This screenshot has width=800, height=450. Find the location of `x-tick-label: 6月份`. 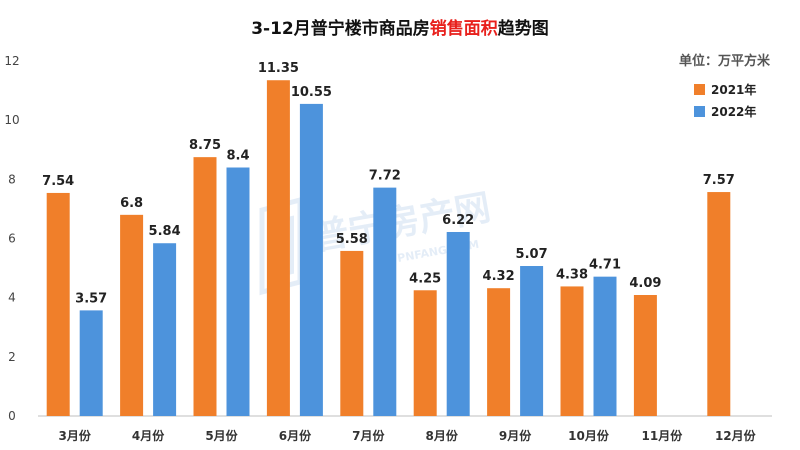

x-tick-label: 6月份 is located at coordinates (295, 435).